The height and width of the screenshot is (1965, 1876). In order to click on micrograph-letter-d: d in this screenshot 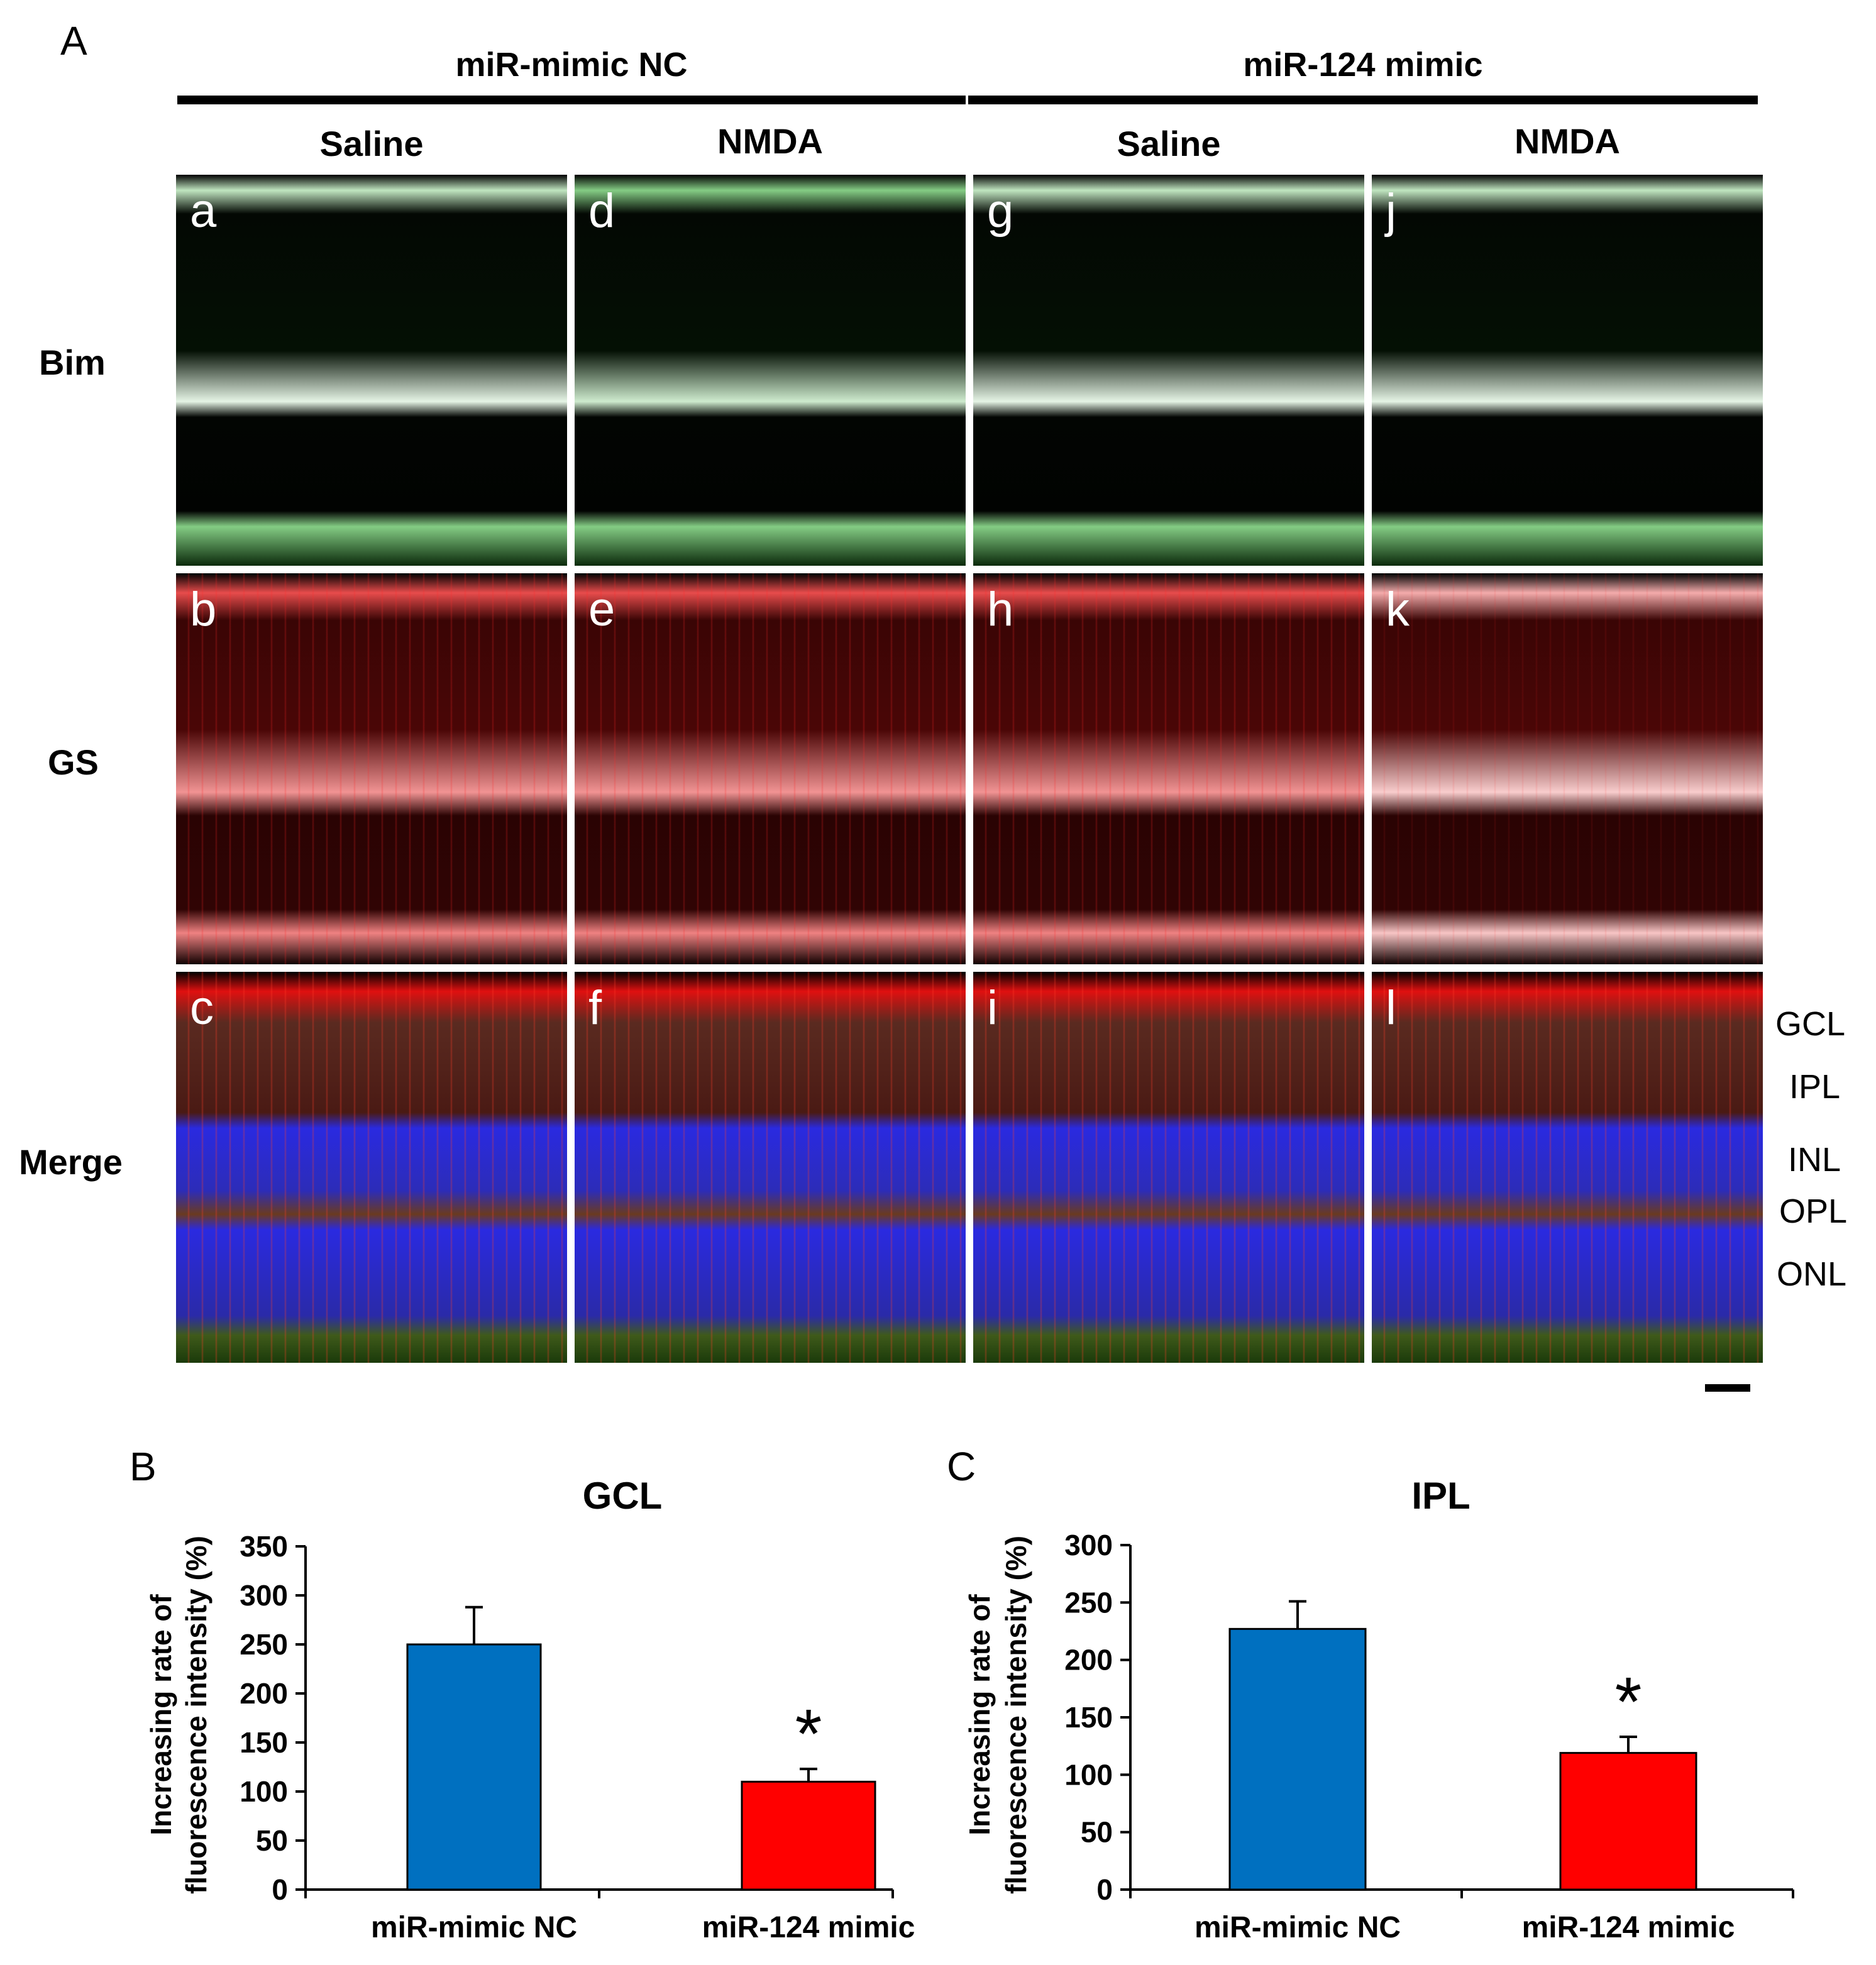, I will do `click(601, 211)`.